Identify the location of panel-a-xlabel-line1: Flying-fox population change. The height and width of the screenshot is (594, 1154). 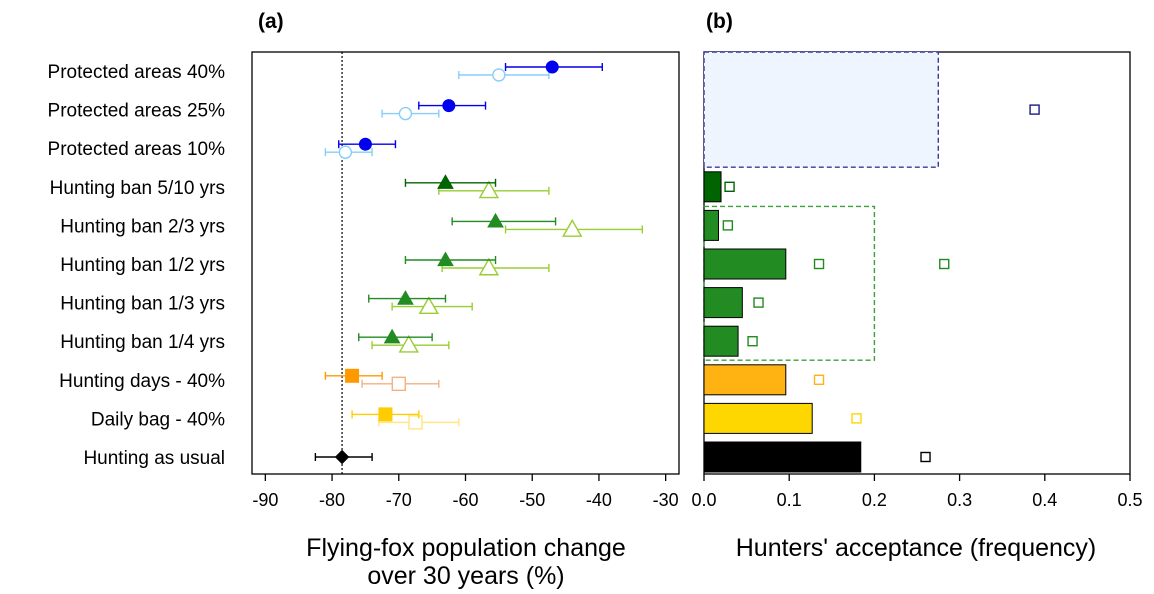
(466, 548).